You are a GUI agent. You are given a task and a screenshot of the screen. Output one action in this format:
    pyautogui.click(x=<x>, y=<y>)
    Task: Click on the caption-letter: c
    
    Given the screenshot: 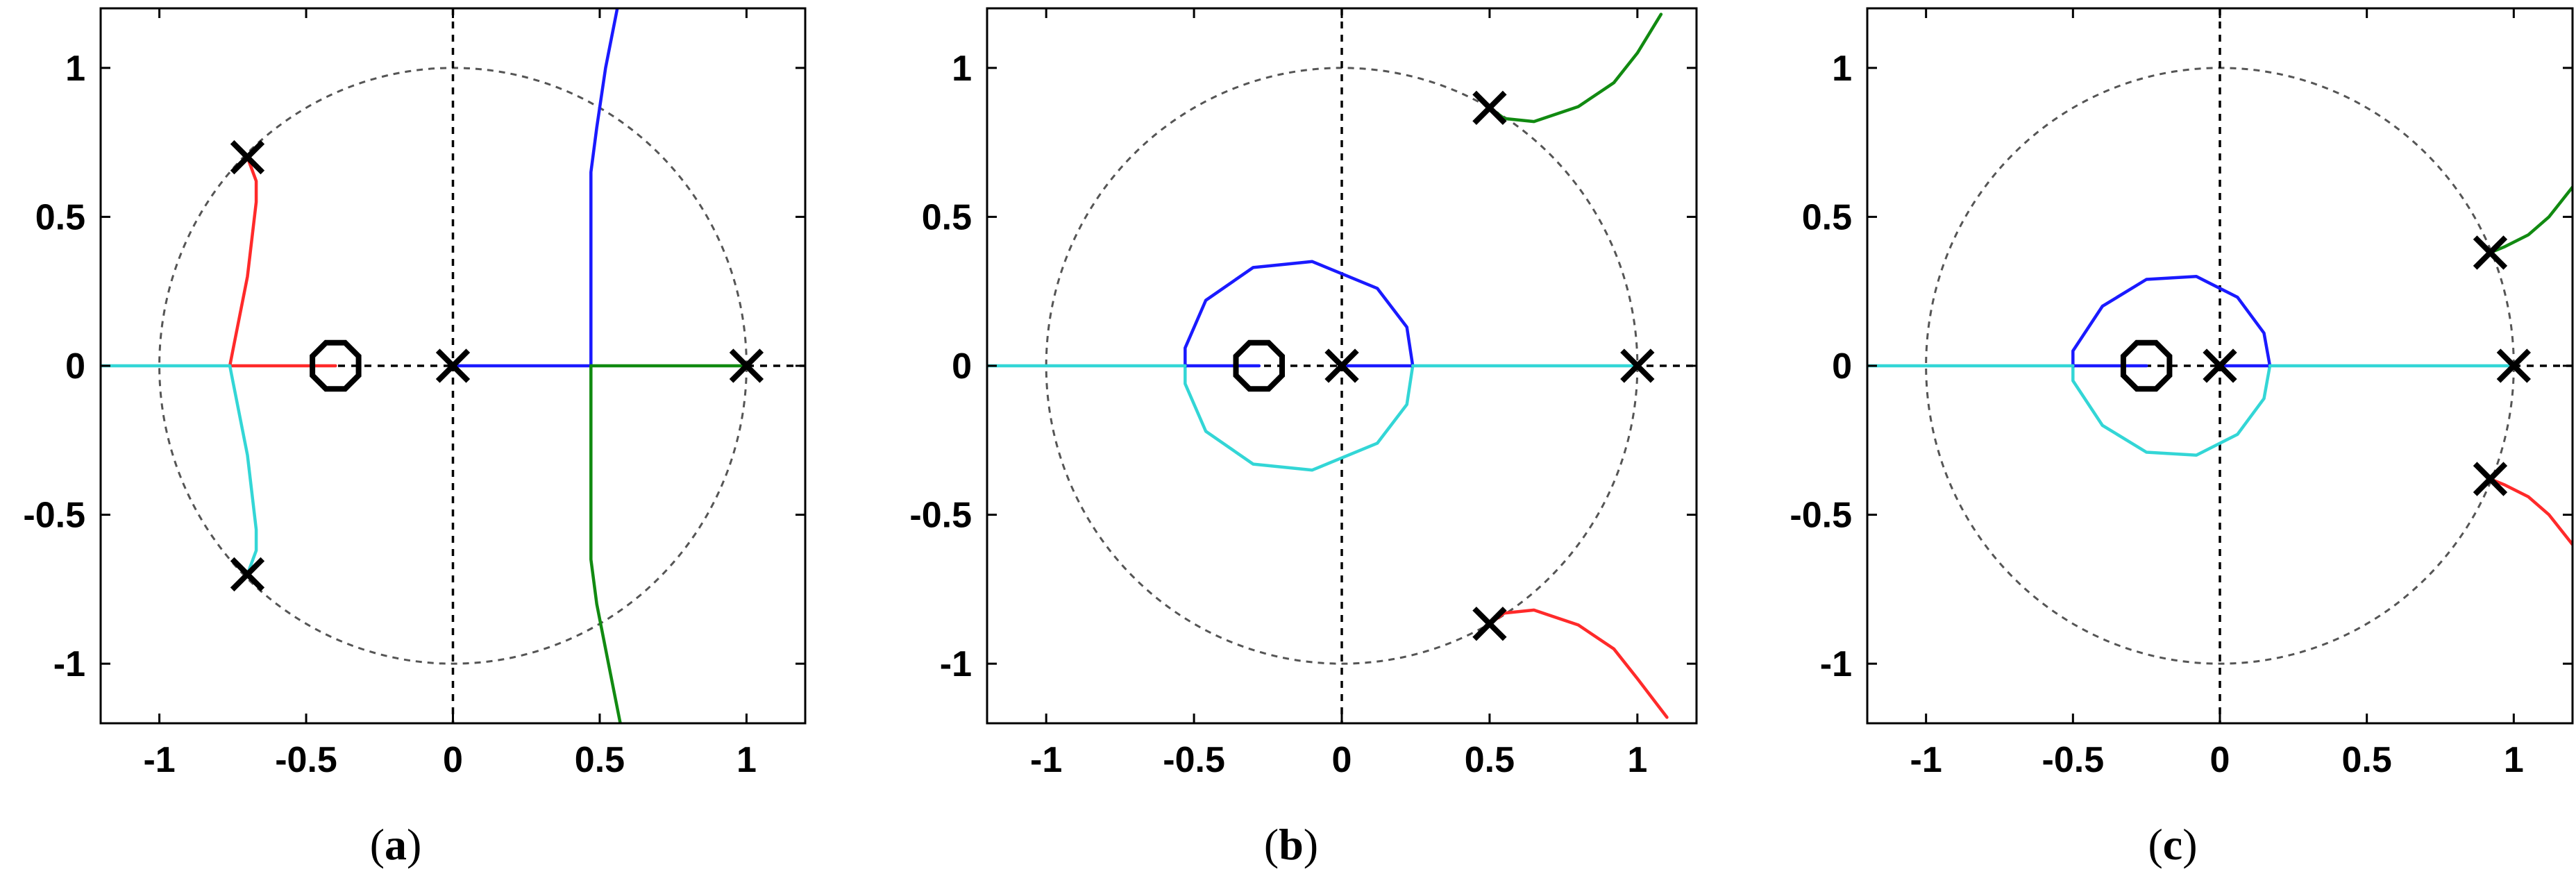 What is the action you would take?
    pyautogui.click(x=2172, y=844)
    